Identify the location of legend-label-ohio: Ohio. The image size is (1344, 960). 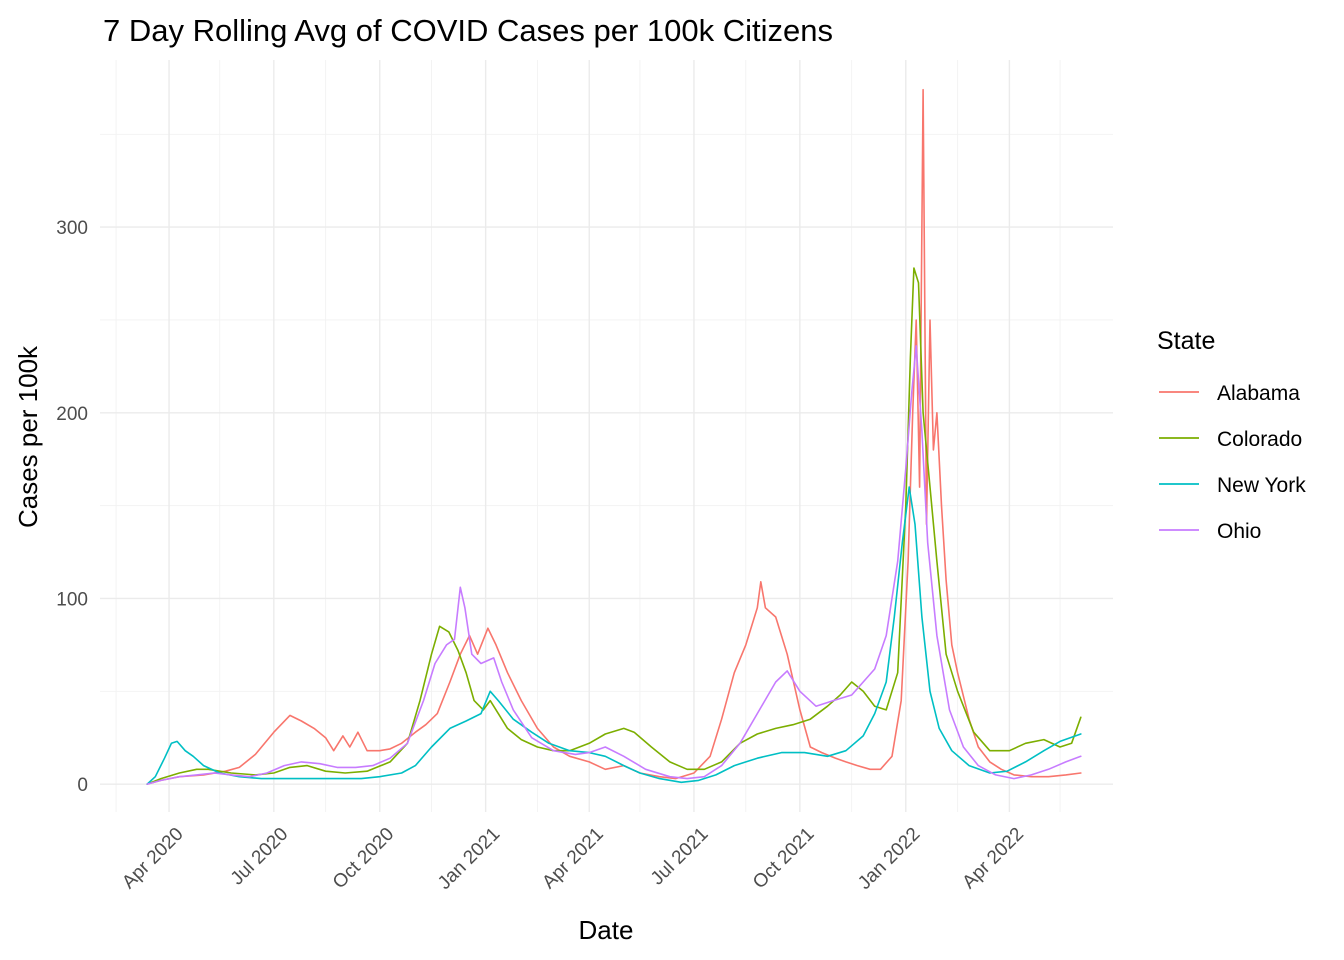
(1239, 531).